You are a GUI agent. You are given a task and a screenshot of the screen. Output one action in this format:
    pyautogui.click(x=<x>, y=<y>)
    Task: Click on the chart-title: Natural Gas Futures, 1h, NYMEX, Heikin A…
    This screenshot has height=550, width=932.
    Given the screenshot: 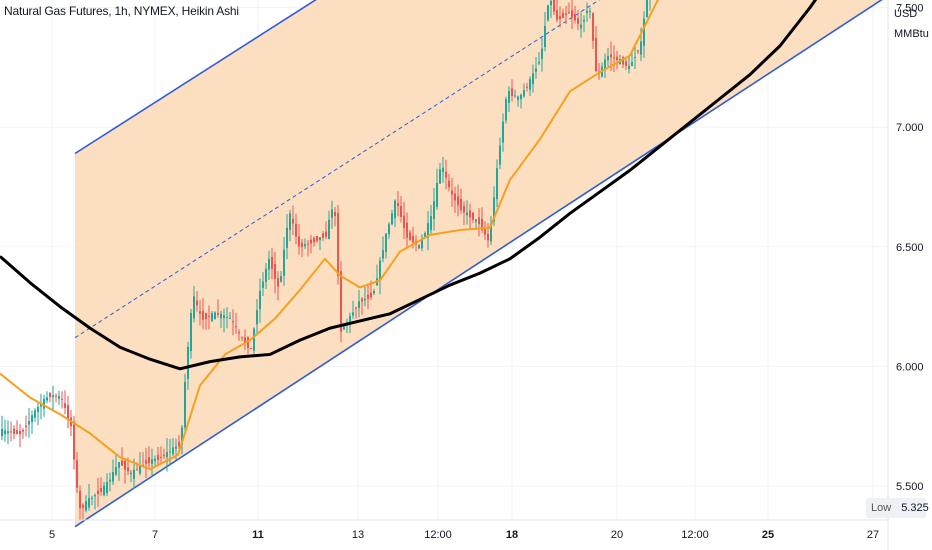 What is the action you would take?
    pyautogui.click(x=121, y=11)
    